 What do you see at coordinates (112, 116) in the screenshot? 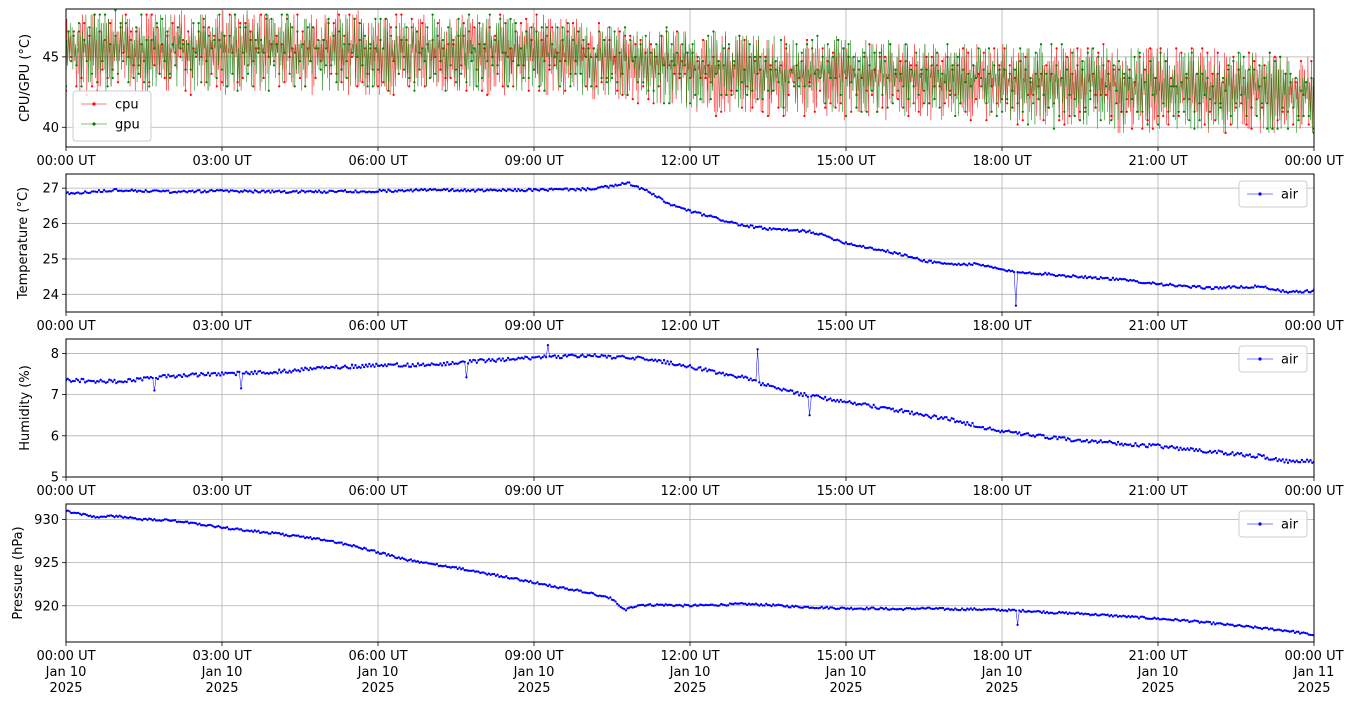
I see `cpu-gpu-legend-box` at bounding box center [112, 116].